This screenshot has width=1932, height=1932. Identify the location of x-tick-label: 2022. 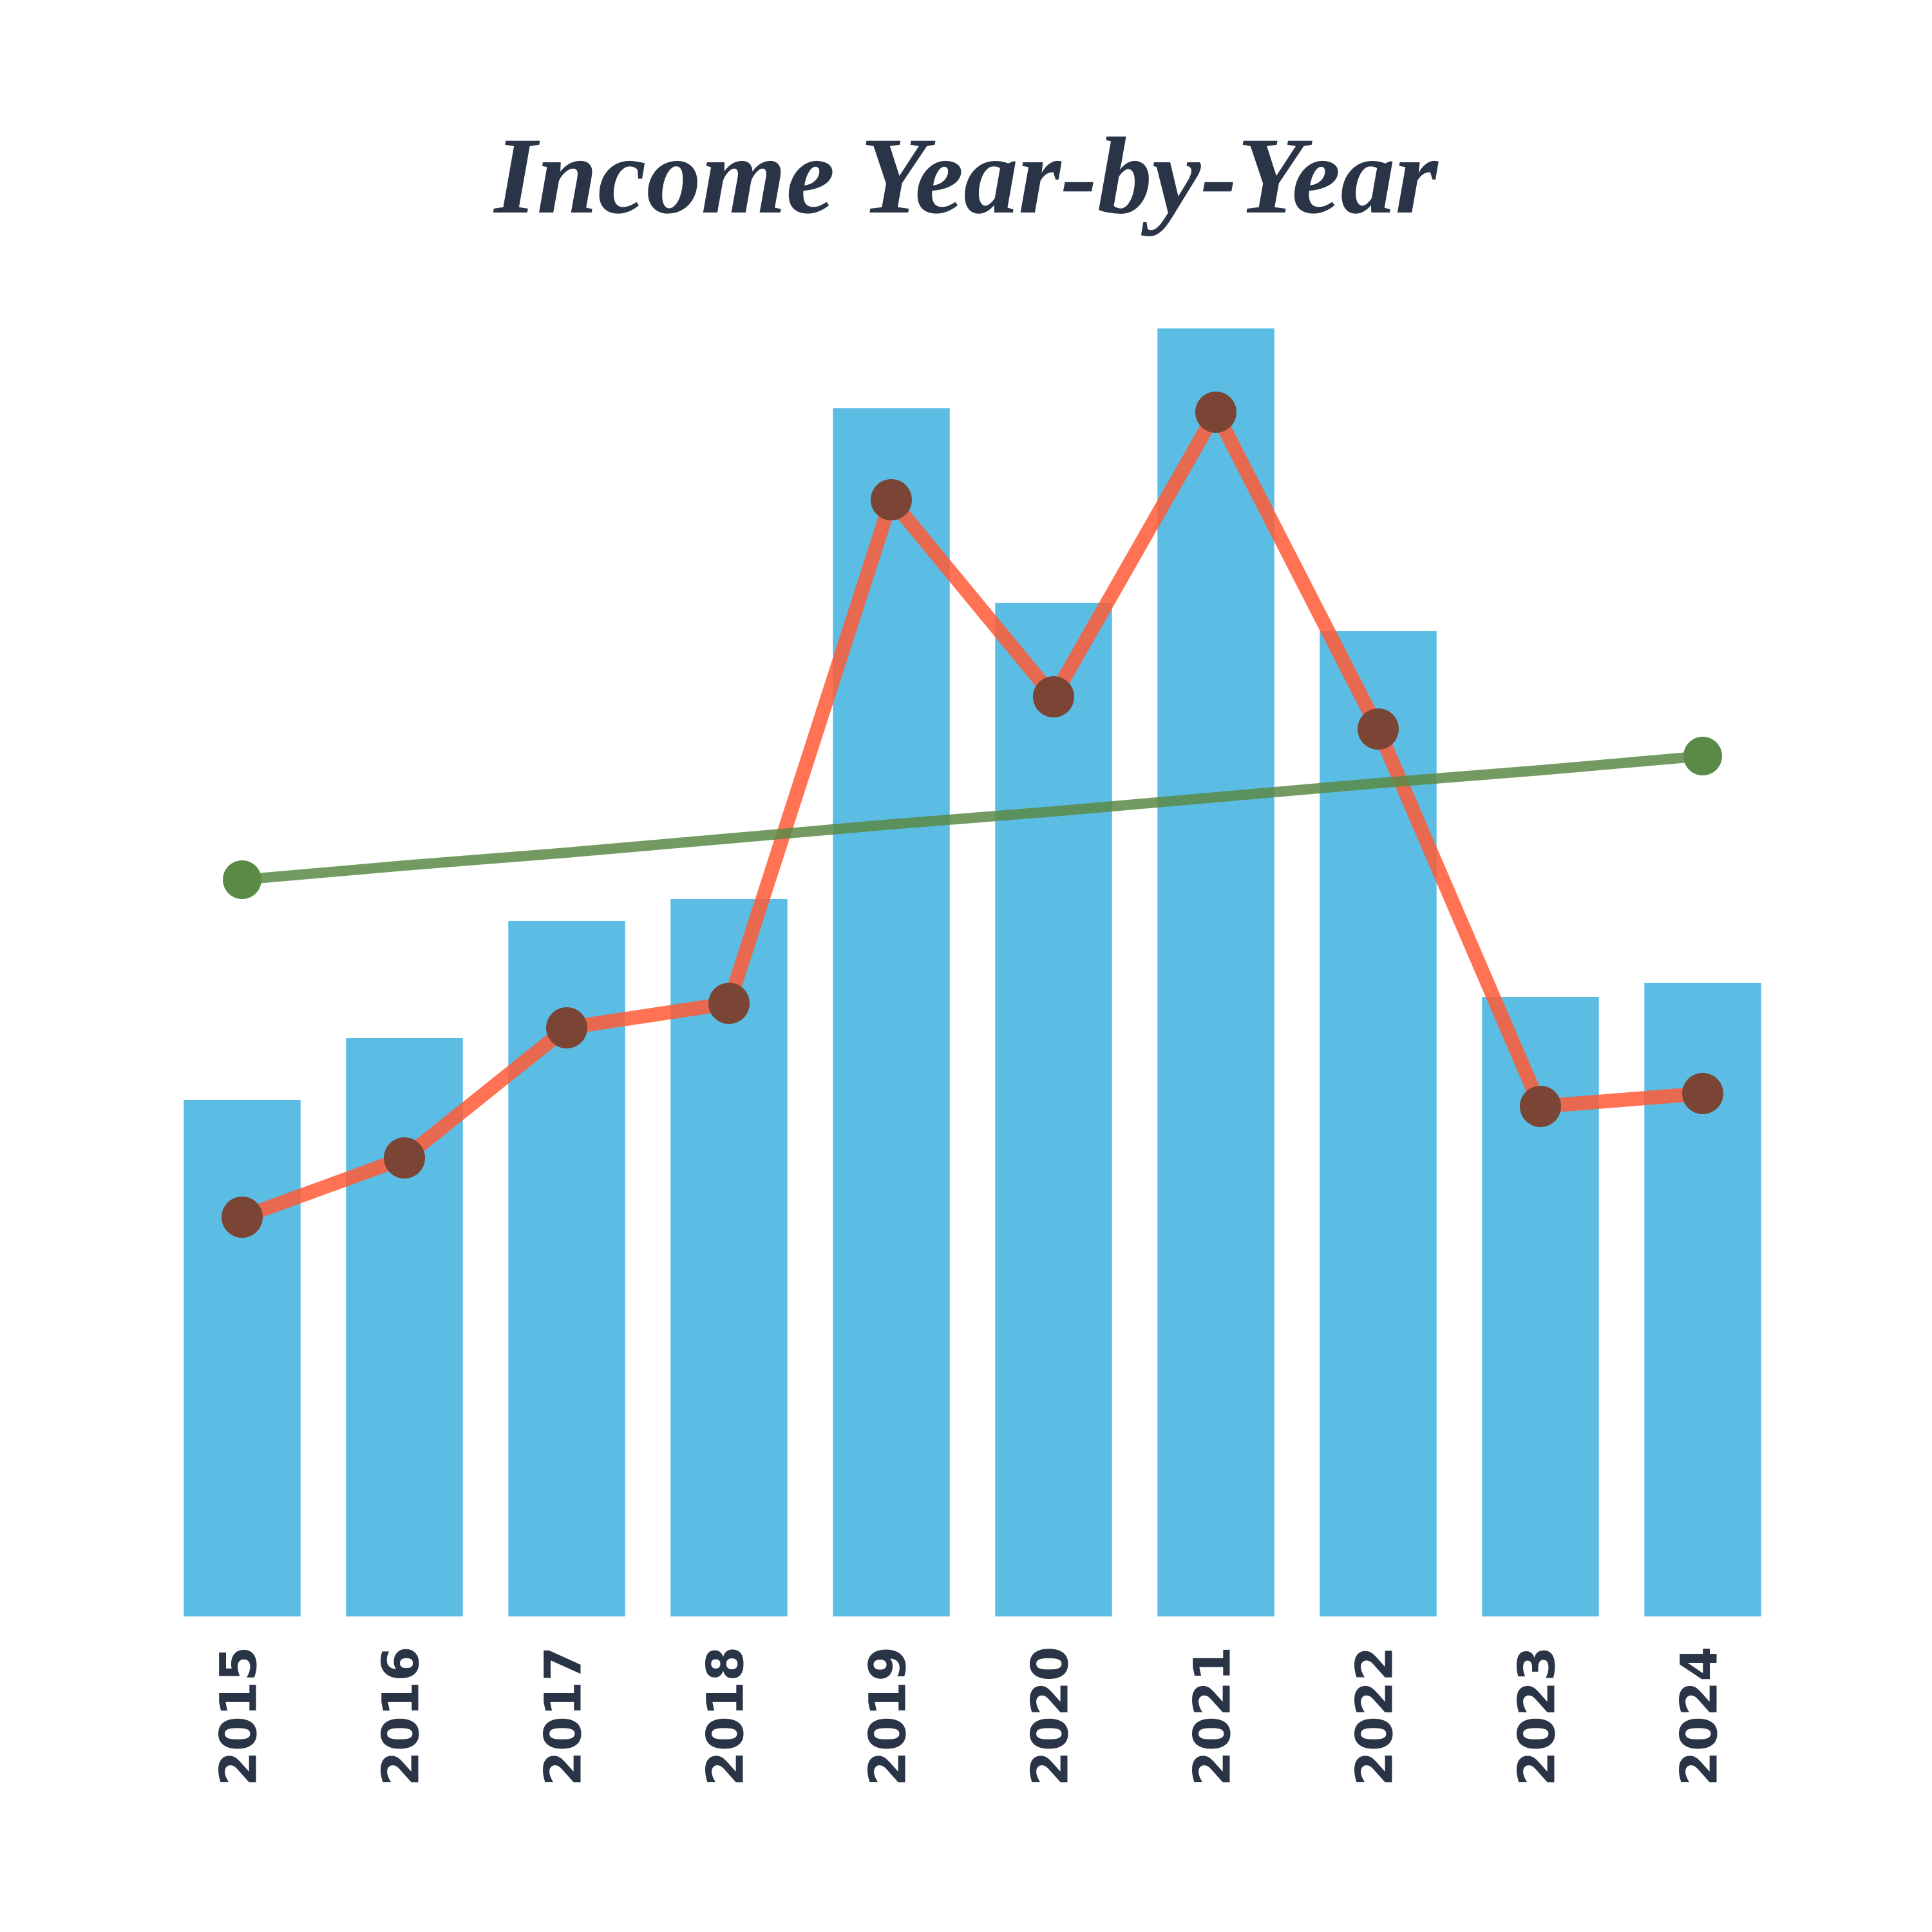
(1375, 1716).